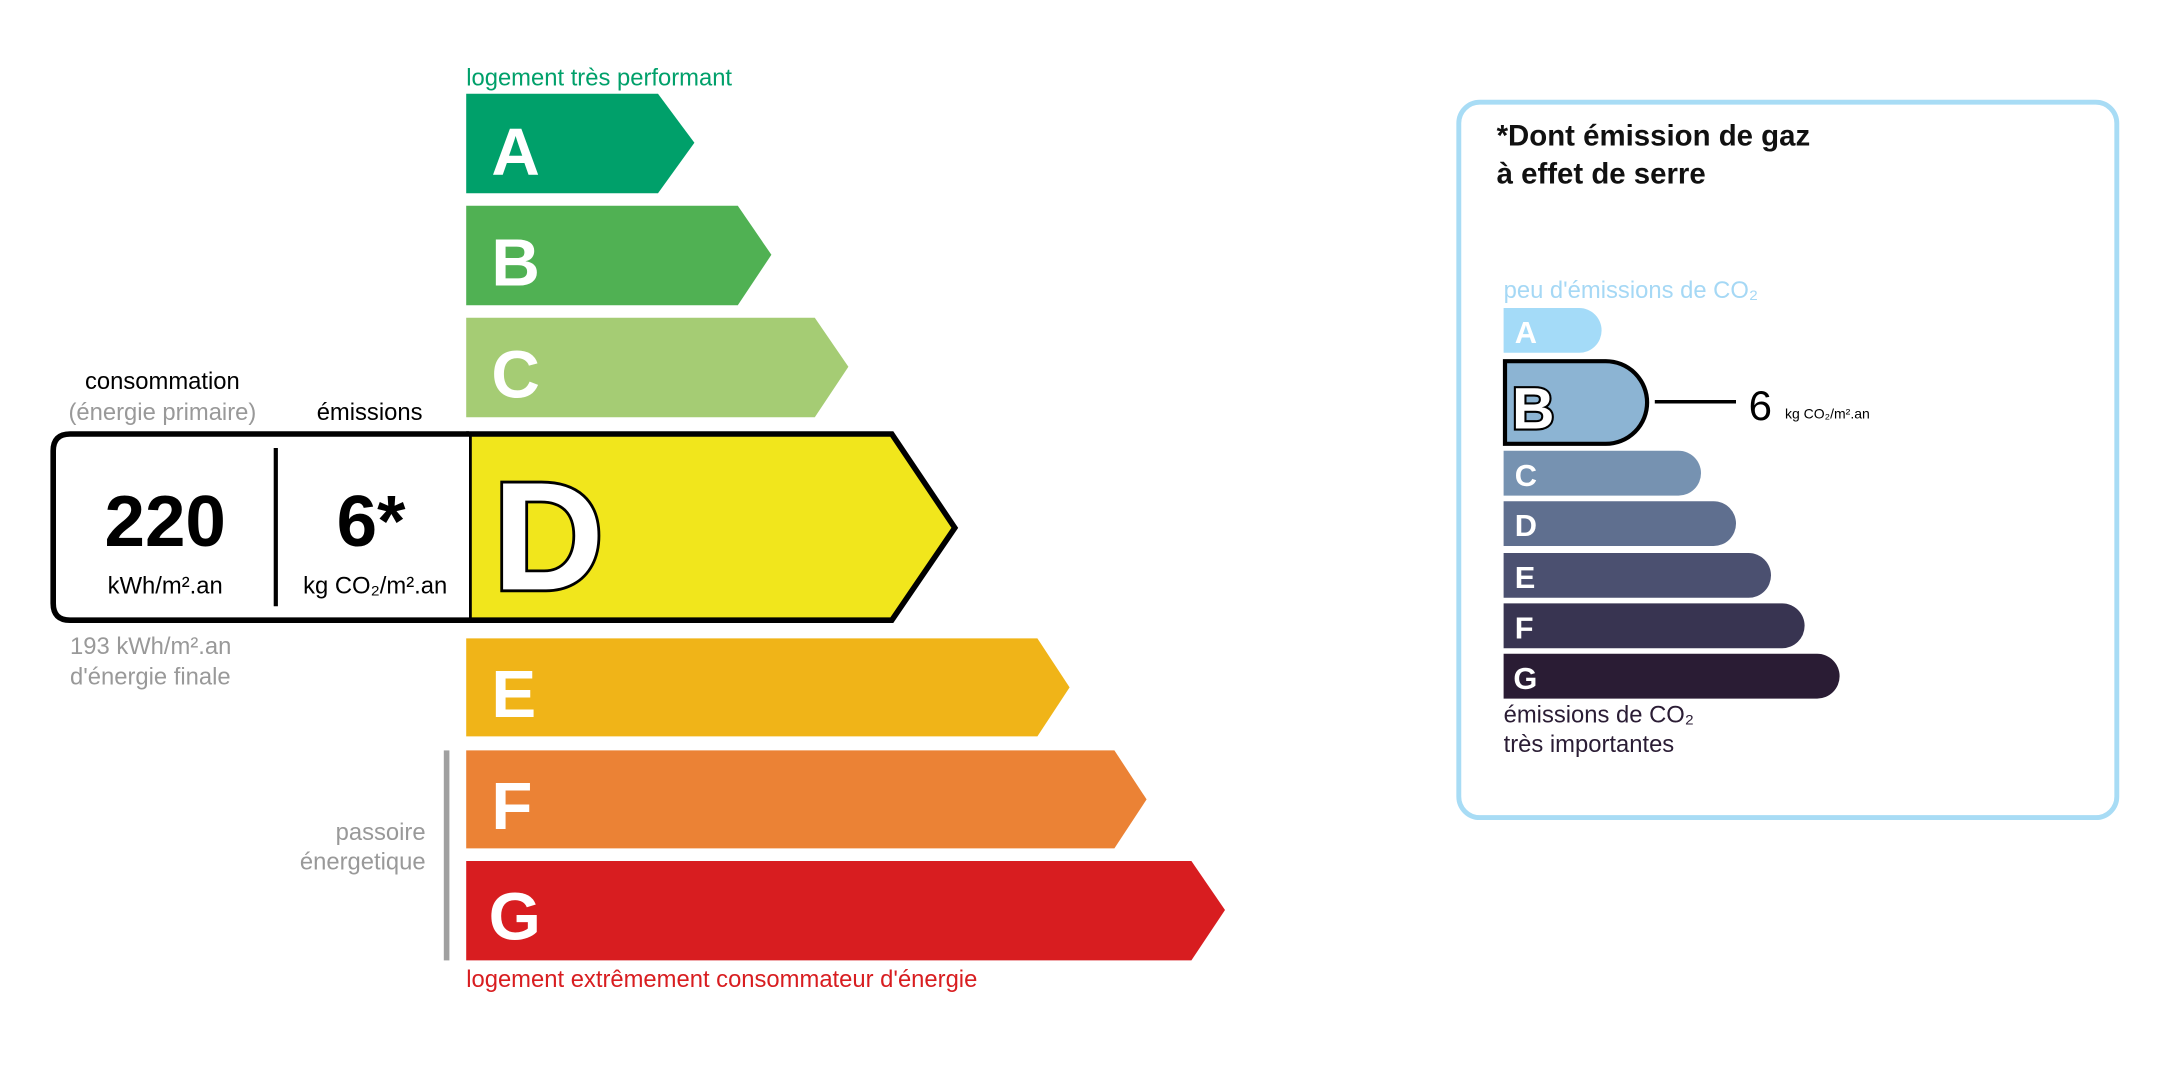 The image size is (2170, 1079). Describe the element at coordinates (381, 832) in the screenshot. I see `passoire-line1: passoire` at that location.